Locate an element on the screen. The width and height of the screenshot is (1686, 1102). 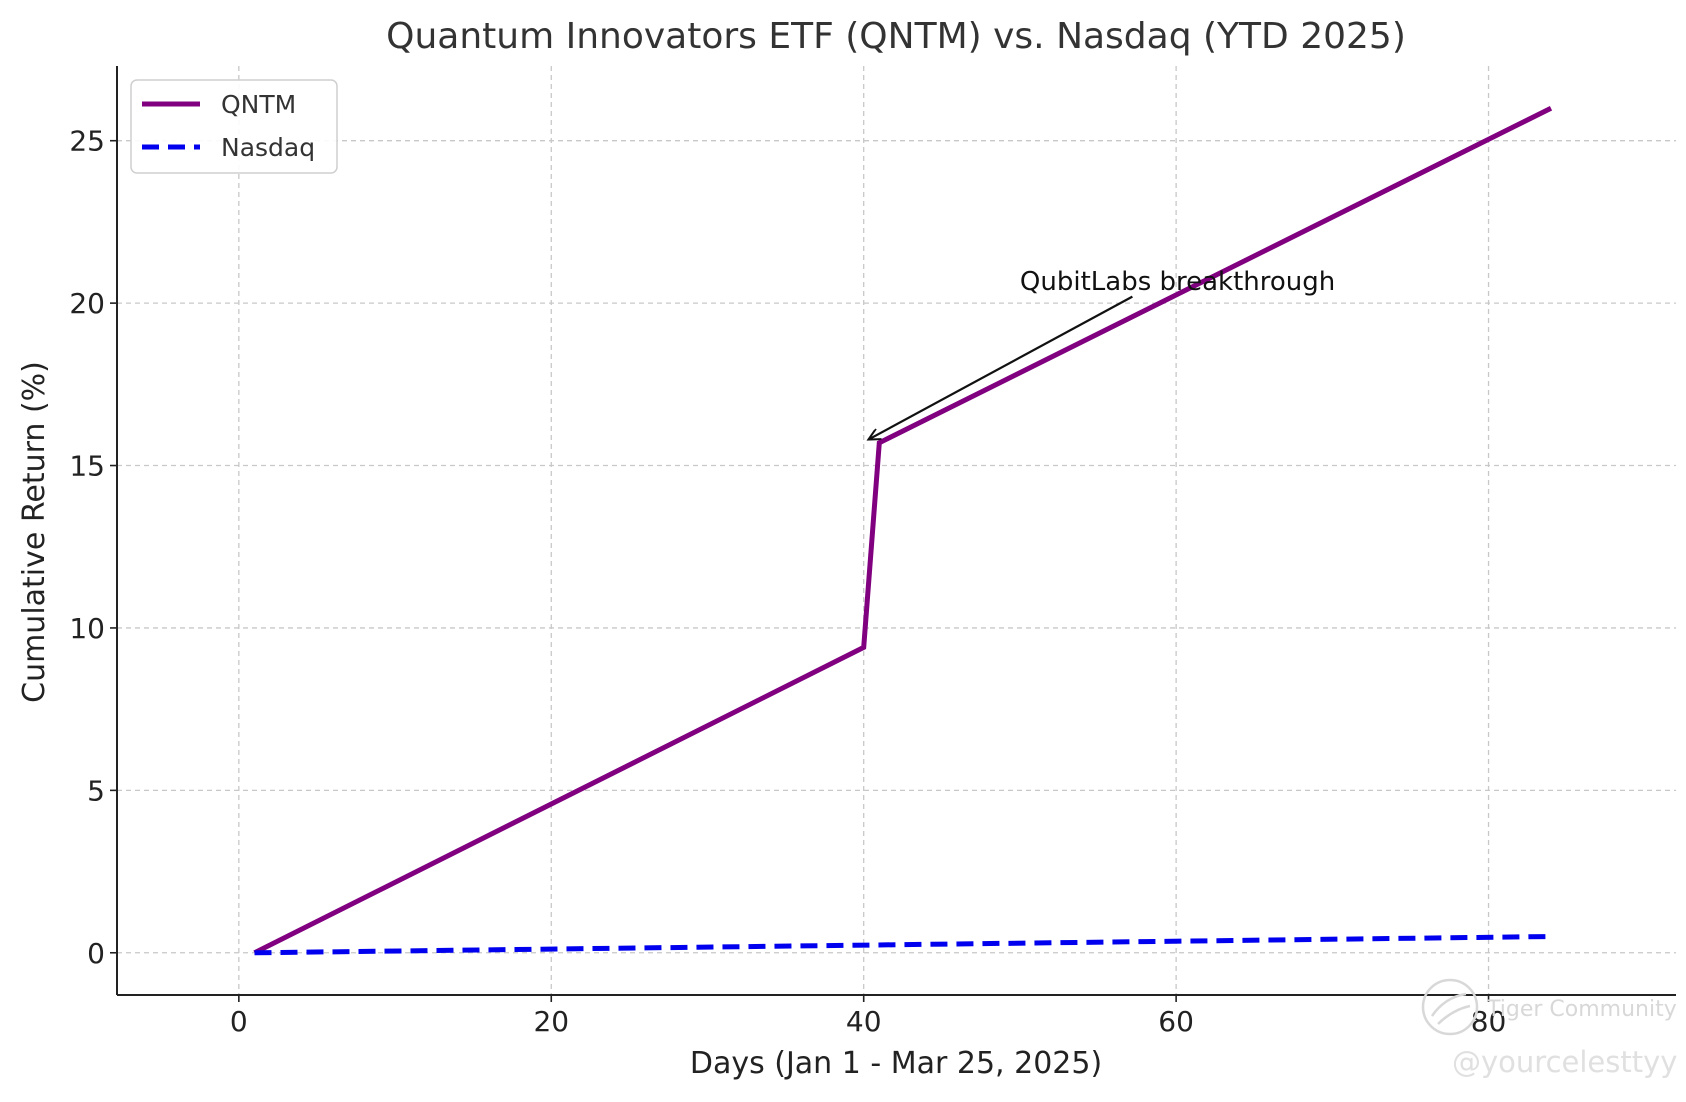
y-tick-label-4: 20 is located at coordinates (87, 303).